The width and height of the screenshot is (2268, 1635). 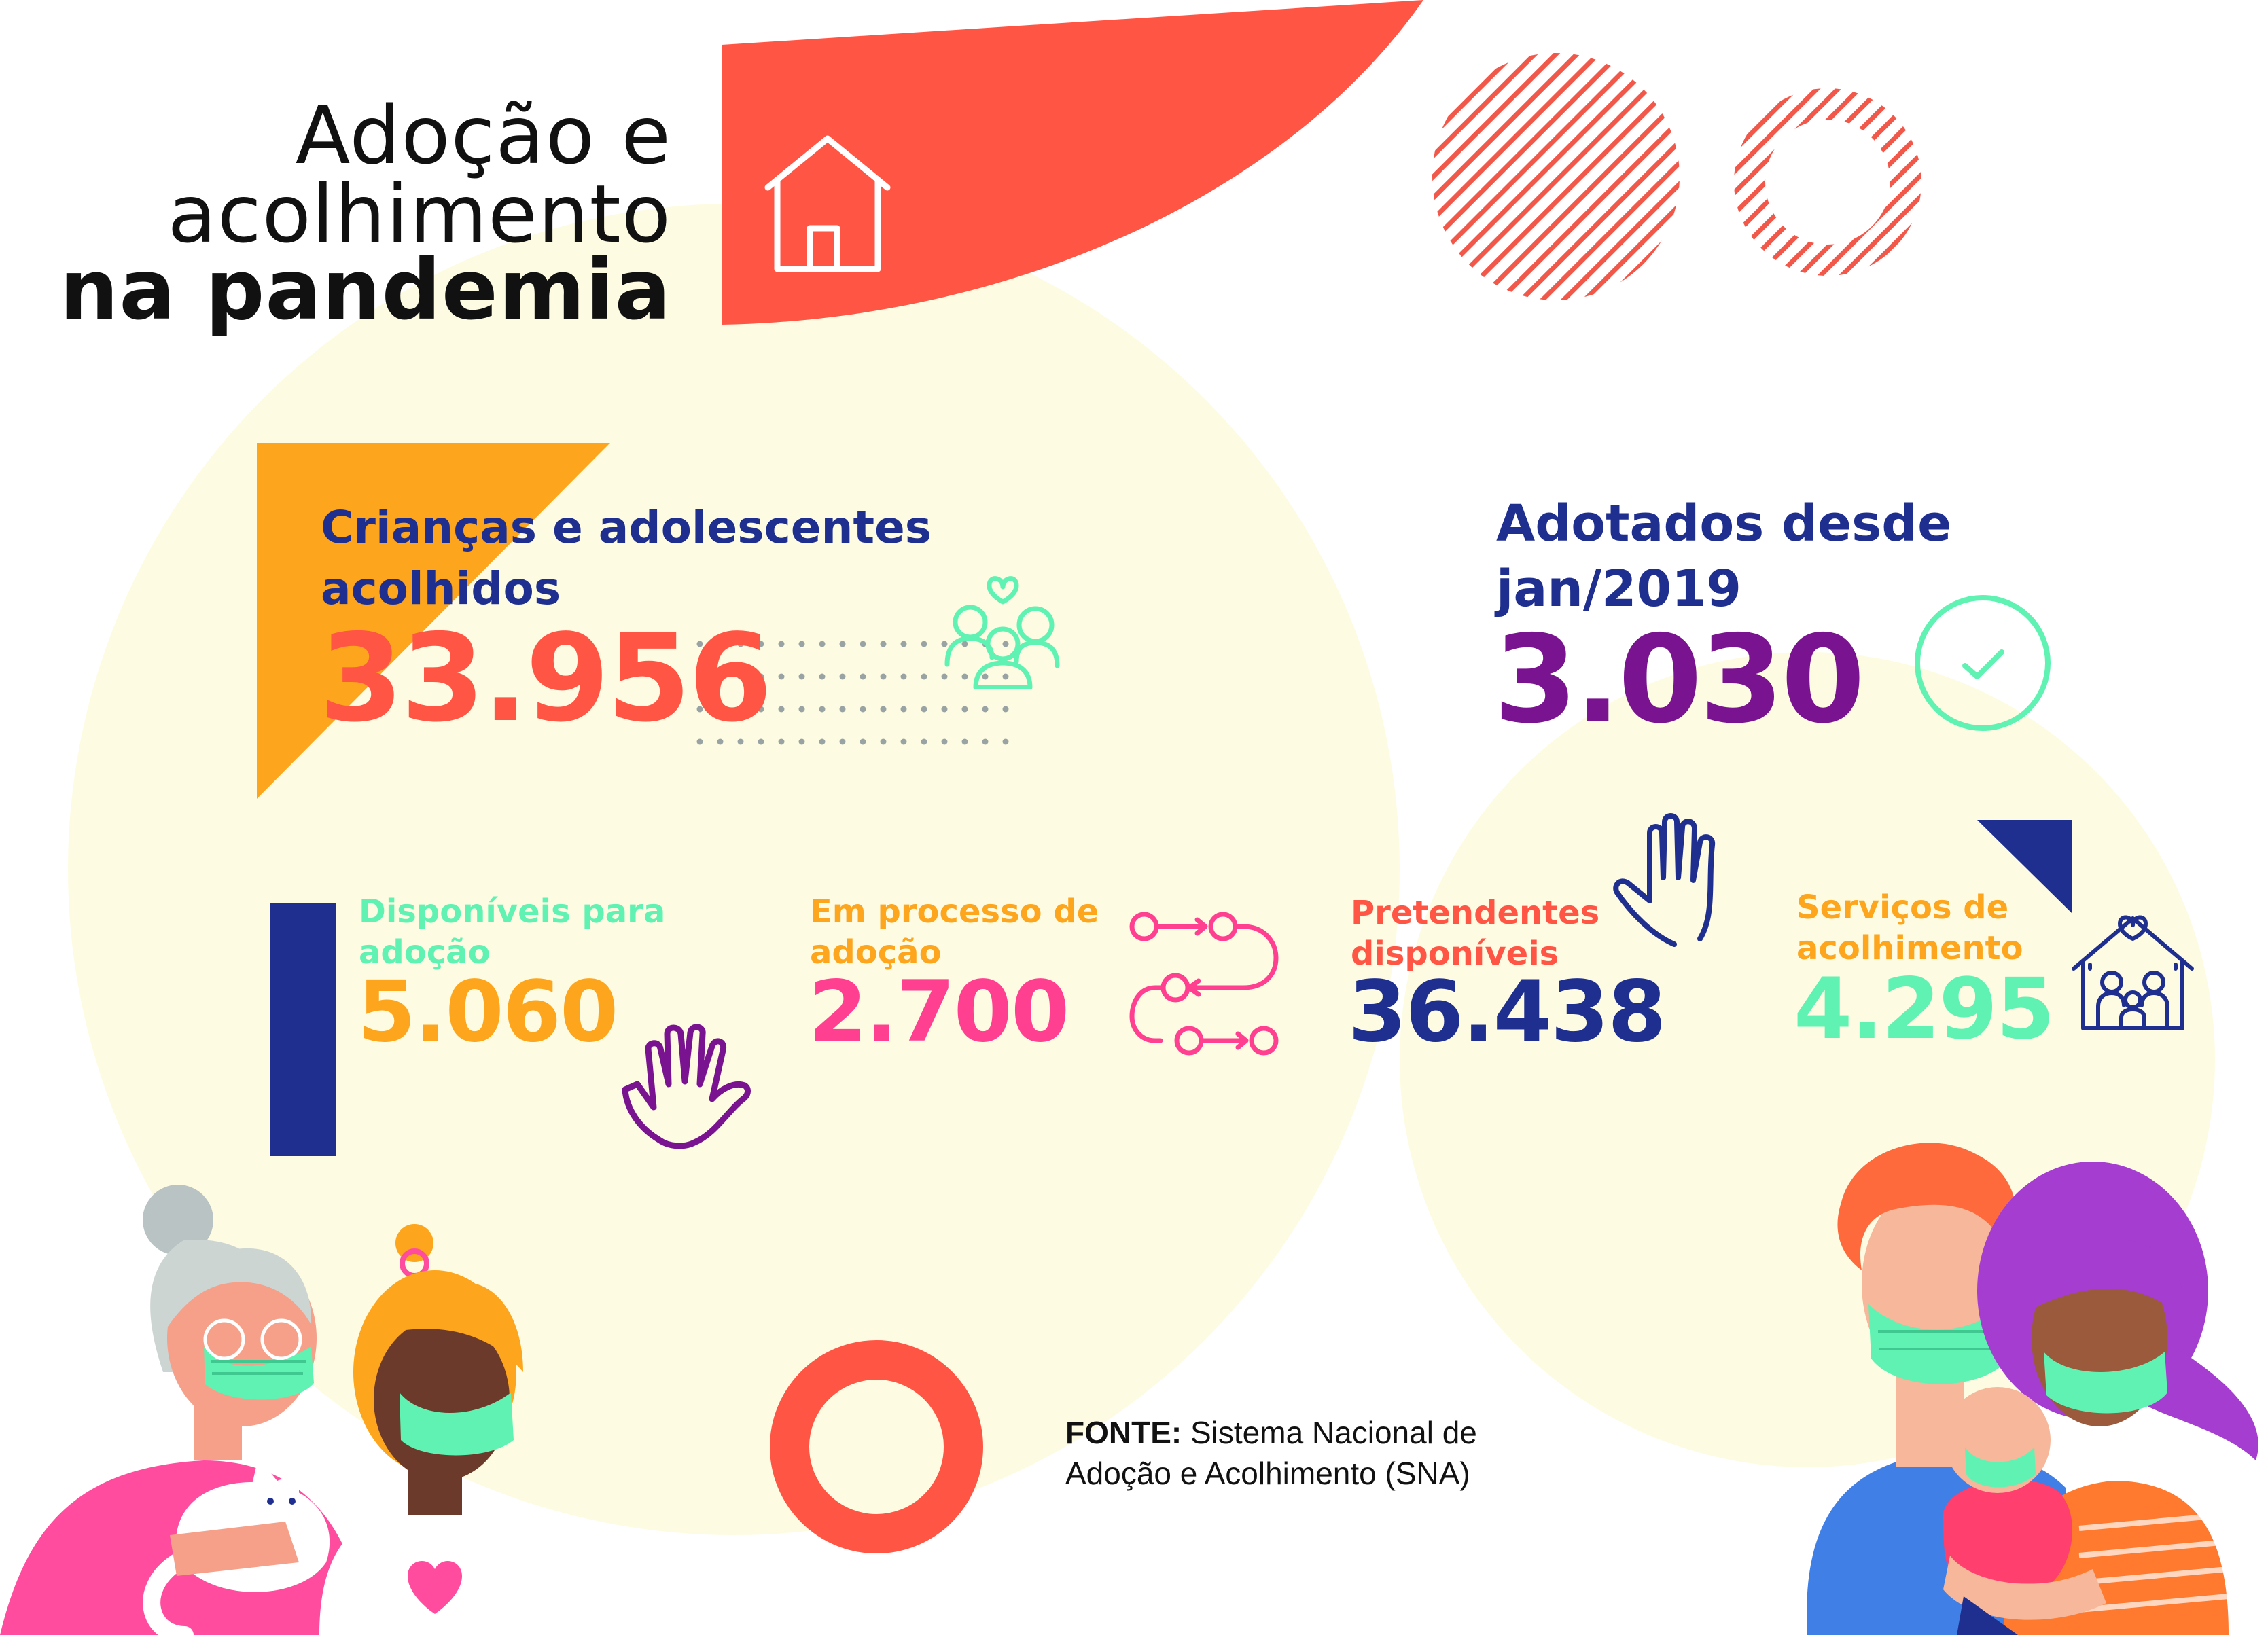 What do you see at coordinates (1828, 184) in the screenshot?
I see `hatched-ring` at bounding box center [1828, 184].